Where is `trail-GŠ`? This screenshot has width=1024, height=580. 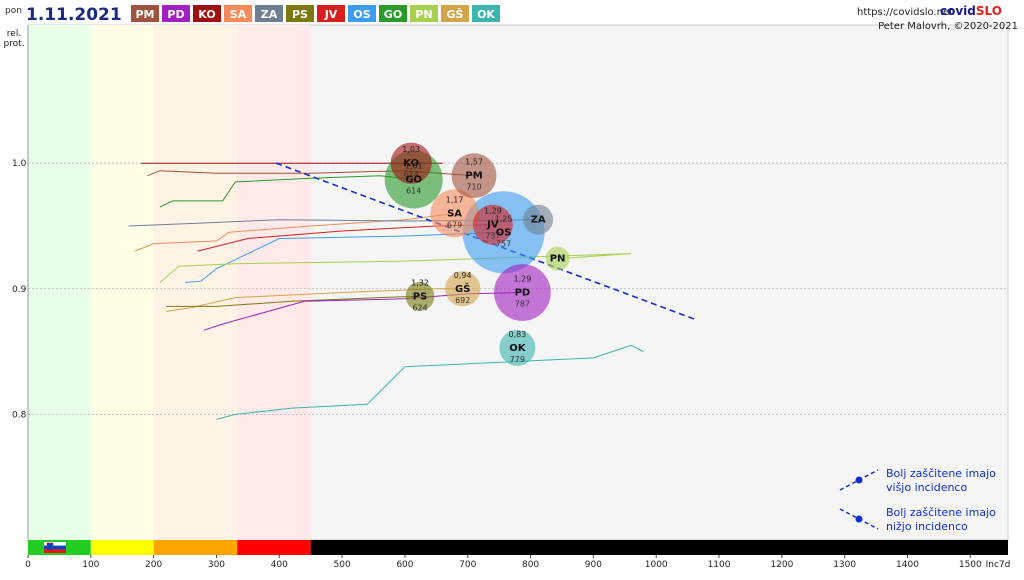
trail-GŠ is located at coordinates (314, 300).